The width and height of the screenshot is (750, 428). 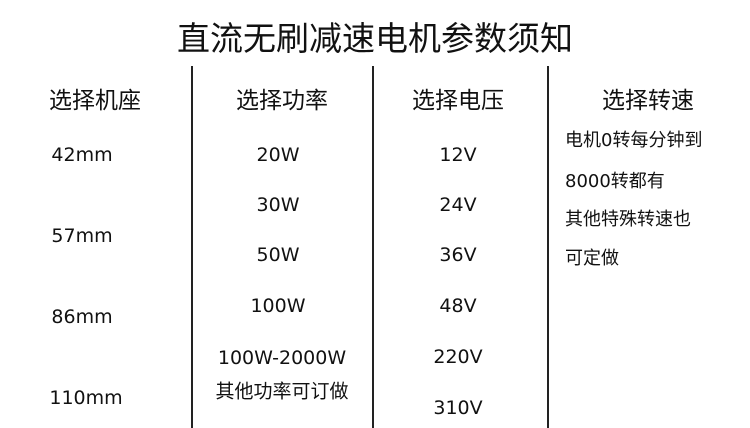 What do you see at coordinates (458, 408) in the screenshot?
I see `voltage-value: 310V` at bounding box center [458, 408].